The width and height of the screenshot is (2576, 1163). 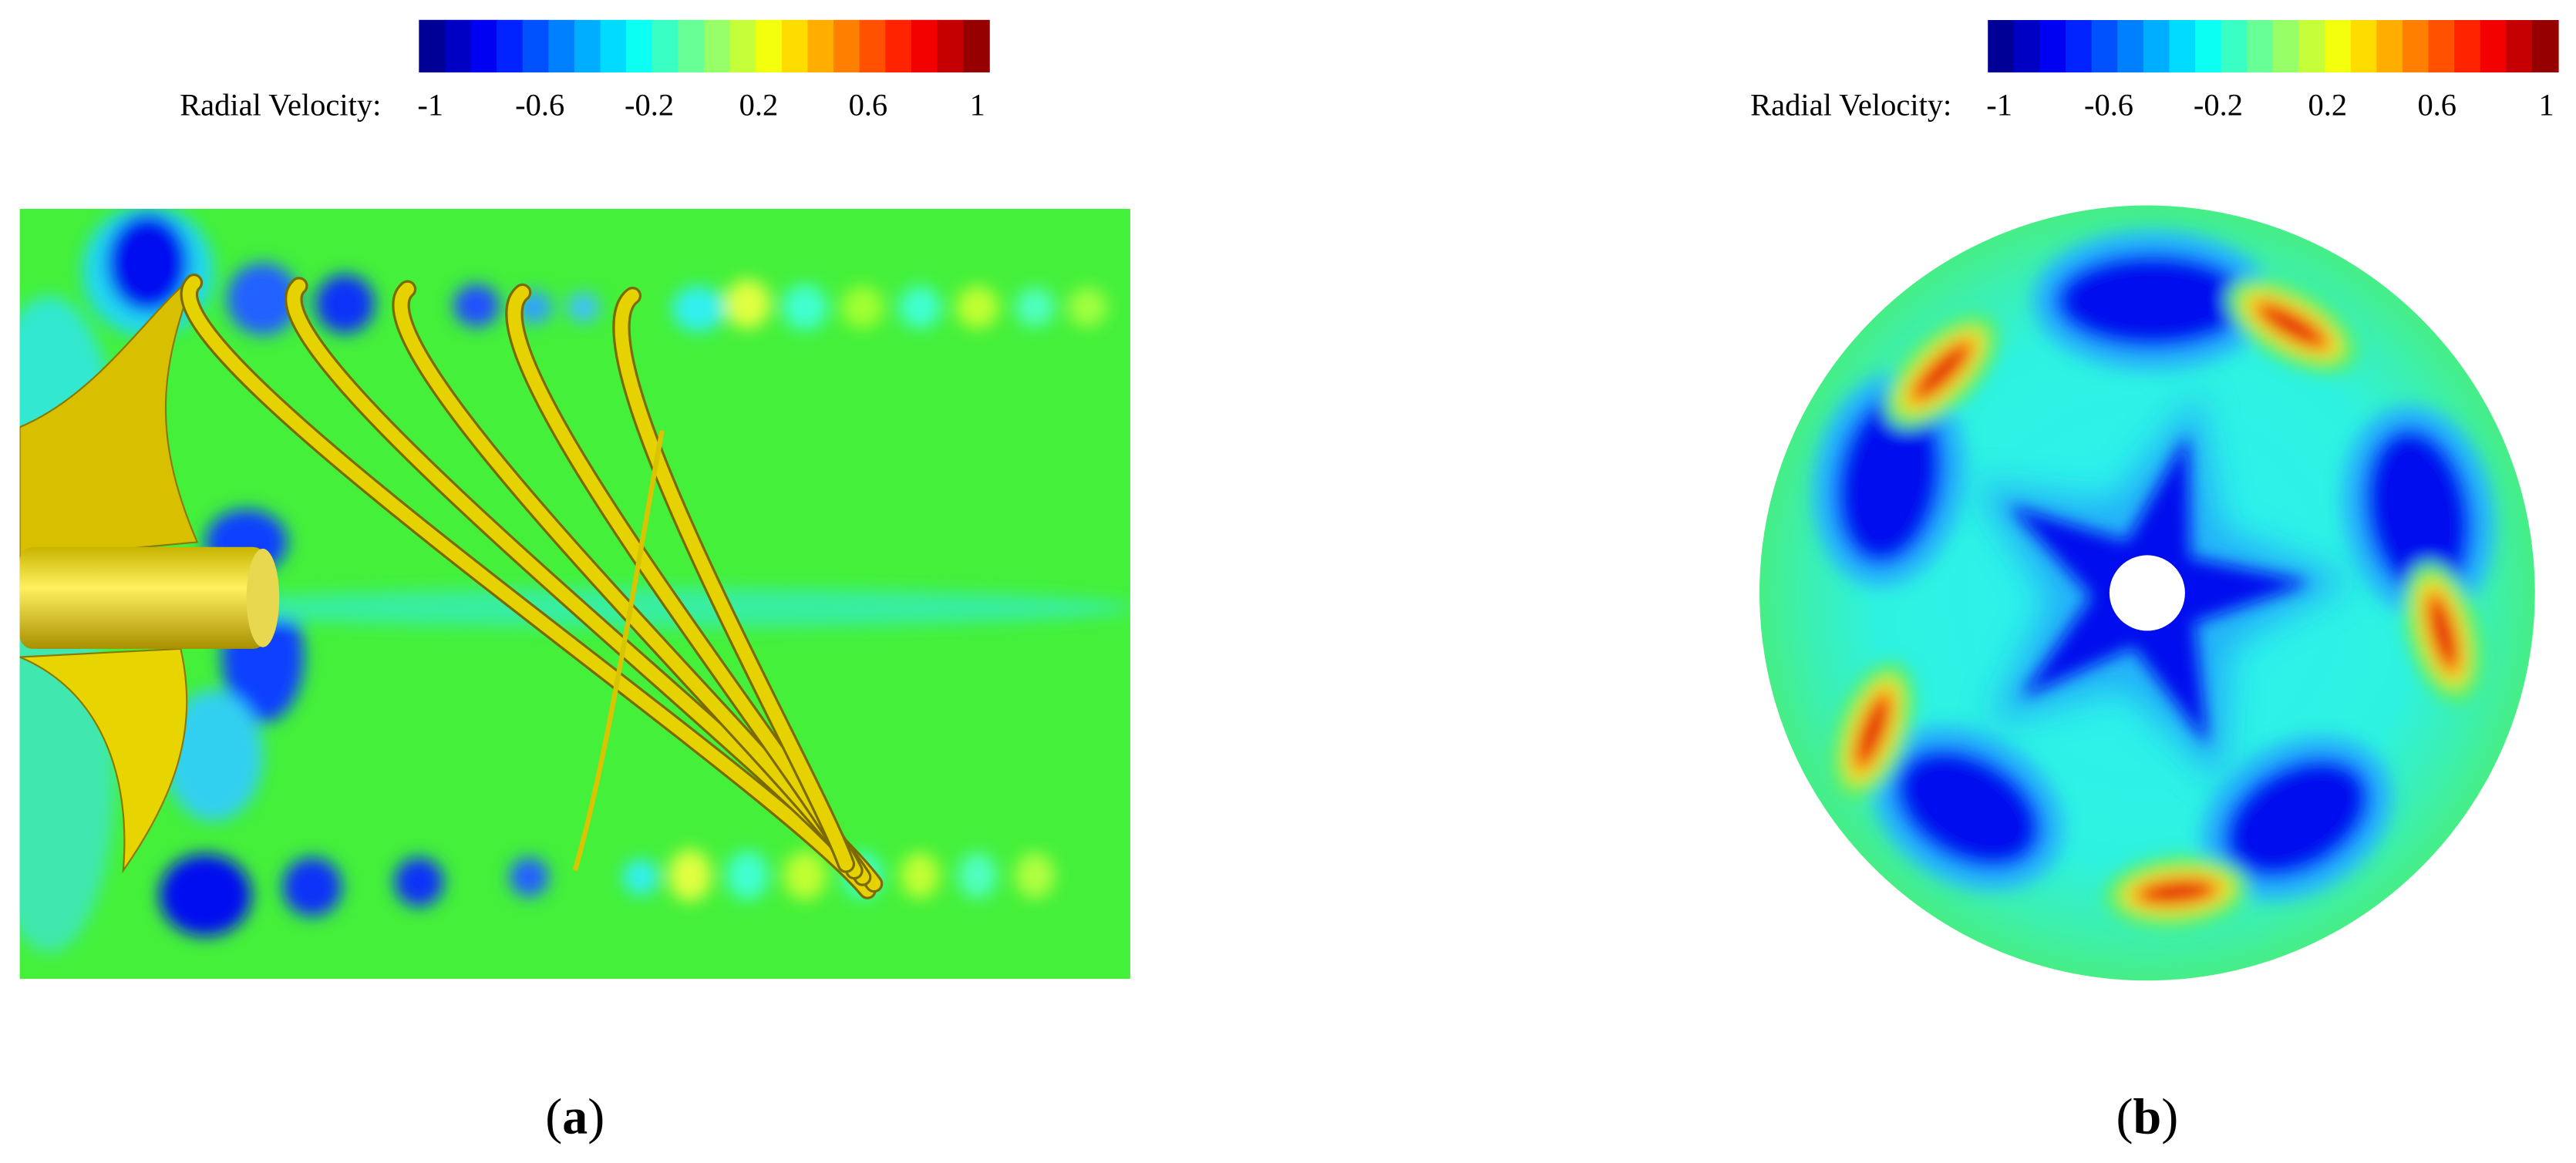 I want to click on hub-hole, so click(x=2147, y=593).